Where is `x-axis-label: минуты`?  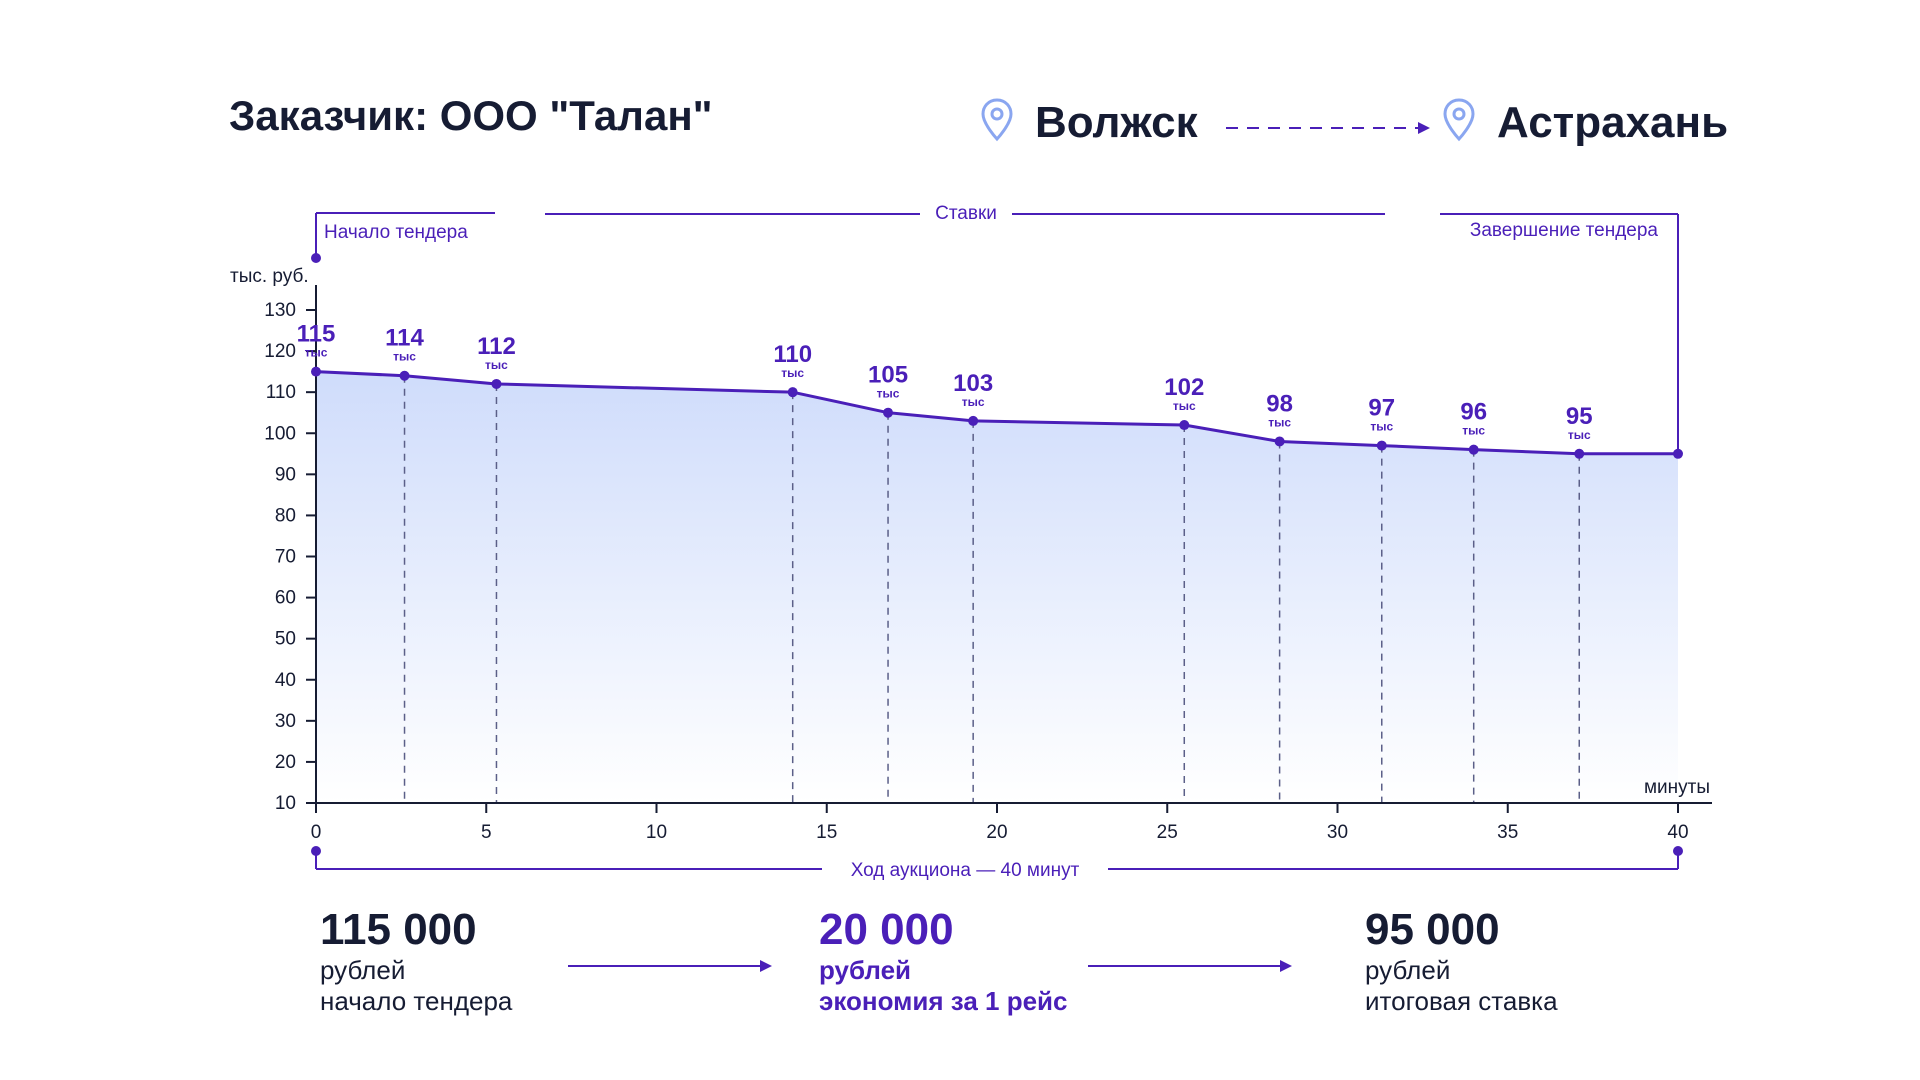 x-axis-label: минуты is located at coordinates (1677, 787).